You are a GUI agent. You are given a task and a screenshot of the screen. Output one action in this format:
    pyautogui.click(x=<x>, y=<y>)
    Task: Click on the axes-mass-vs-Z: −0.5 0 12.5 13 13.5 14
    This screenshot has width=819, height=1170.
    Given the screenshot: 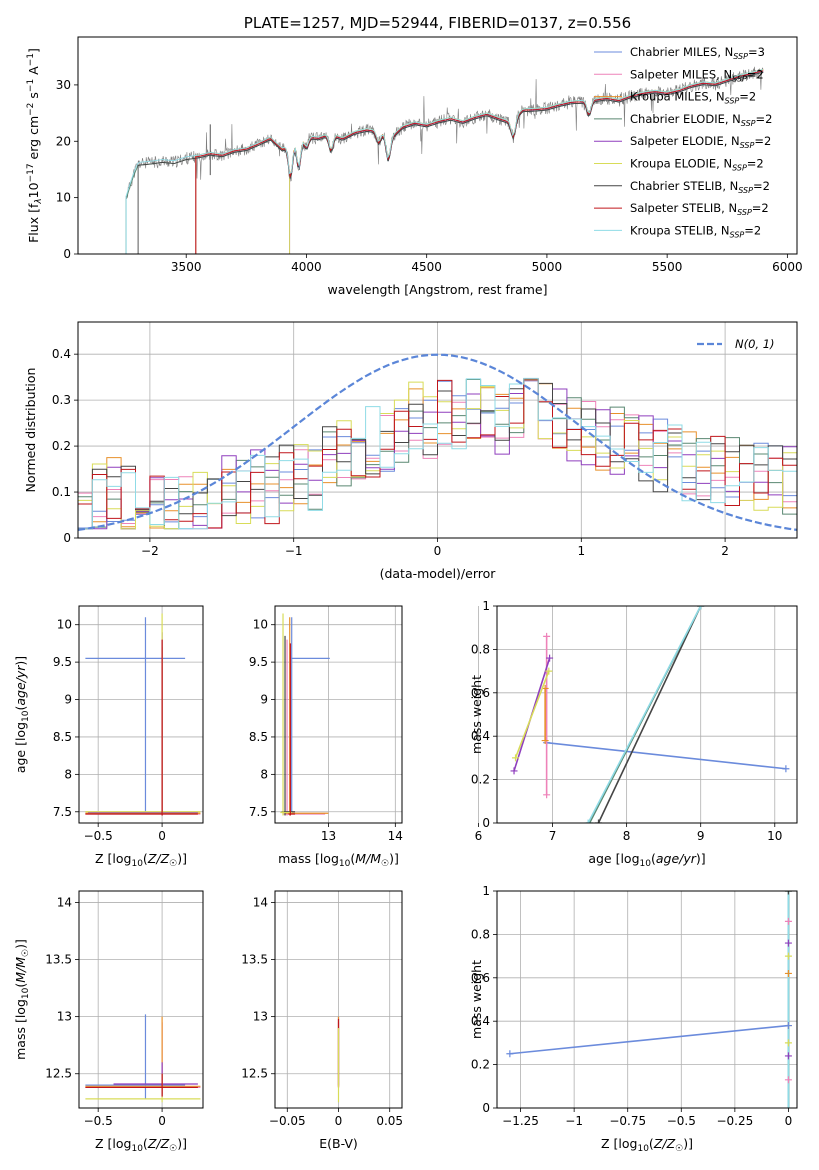 What is the action you would take?
    pyautogui.click(x=124, y=1009)
    